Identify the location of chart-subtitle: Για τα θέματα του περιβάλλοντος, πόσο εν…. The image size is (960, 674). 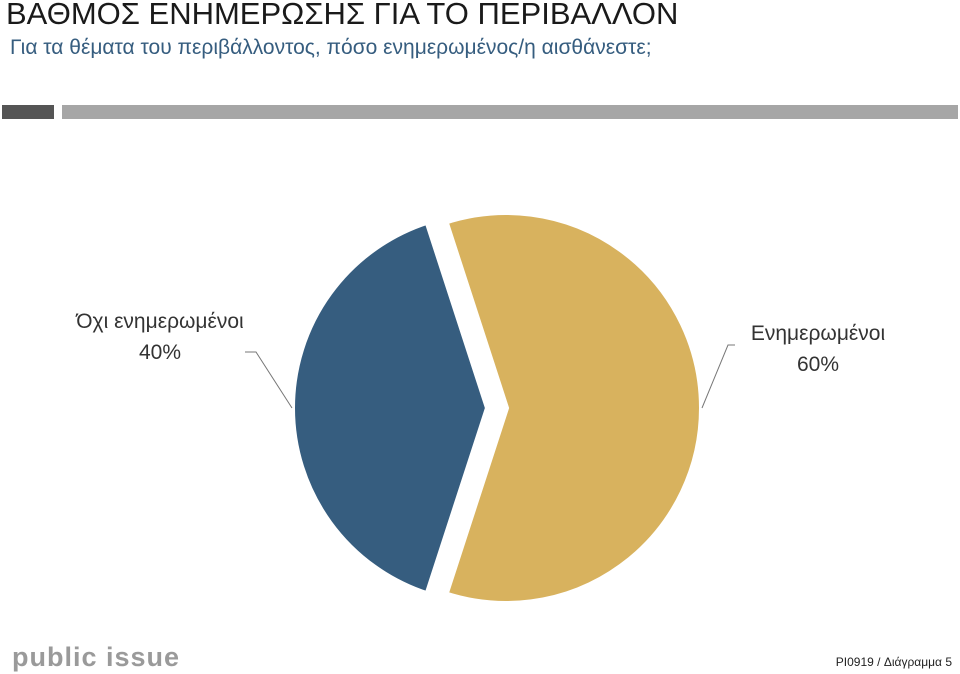
(331, 47).